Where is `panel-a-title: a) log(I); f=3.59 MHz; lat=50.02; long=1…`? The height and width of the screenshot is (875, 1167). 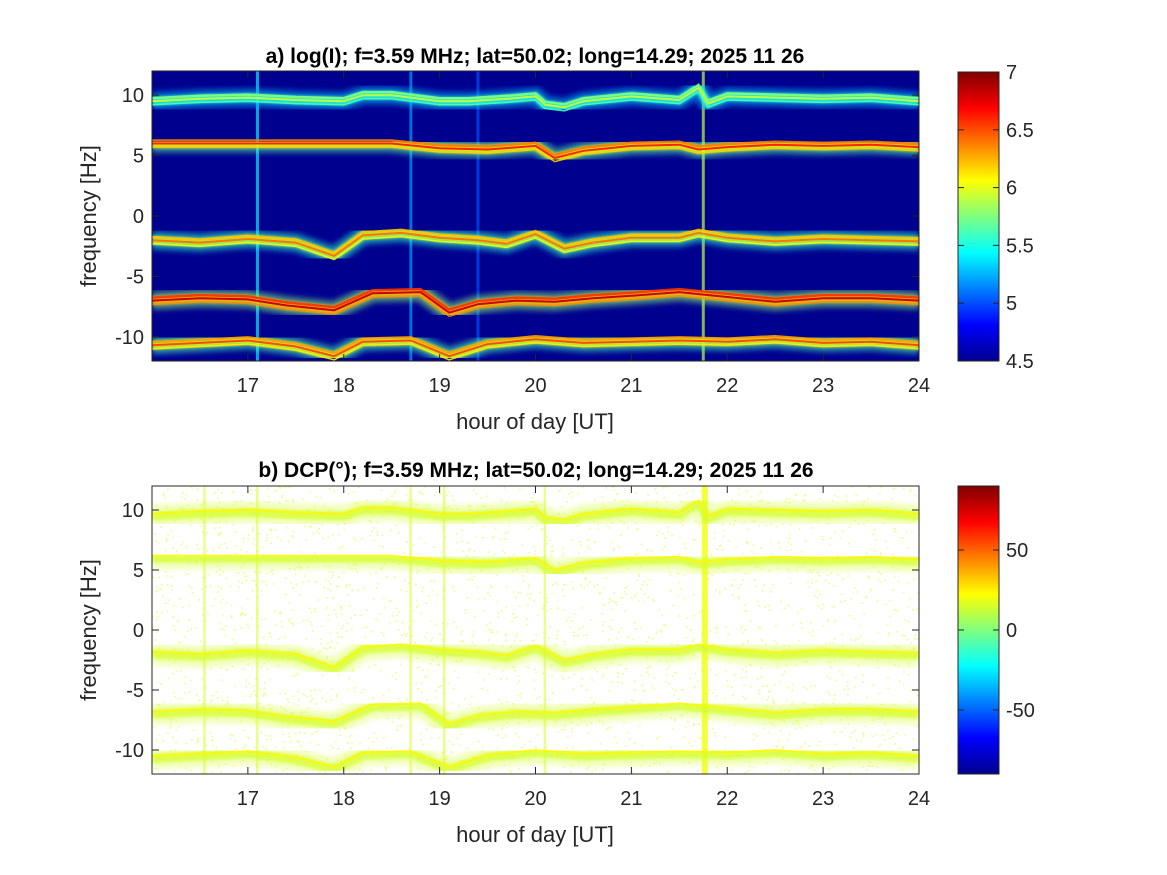
panel-a-title: a) log(I); f=3.59 MHz; lat=50.02; long=1… is located at coordinates (535, 56).